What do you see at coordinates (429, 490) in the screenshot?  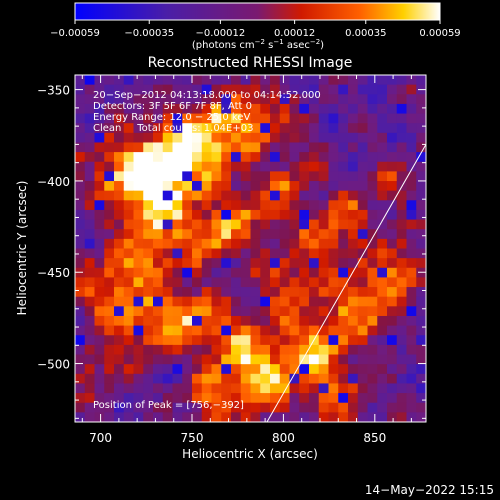 I see `footer-timestamp: 14−May−2022 15:15` at bounding box center [429, 490].